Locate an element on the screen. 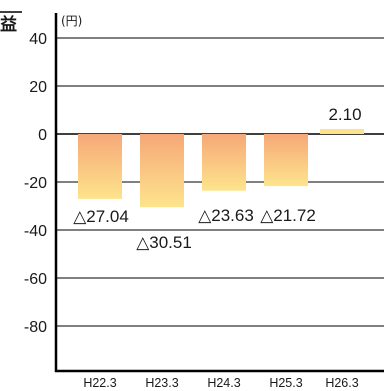 This screenshot has height=391, width=384. y-tick-label: -20 is located at coordinates (35, 183).